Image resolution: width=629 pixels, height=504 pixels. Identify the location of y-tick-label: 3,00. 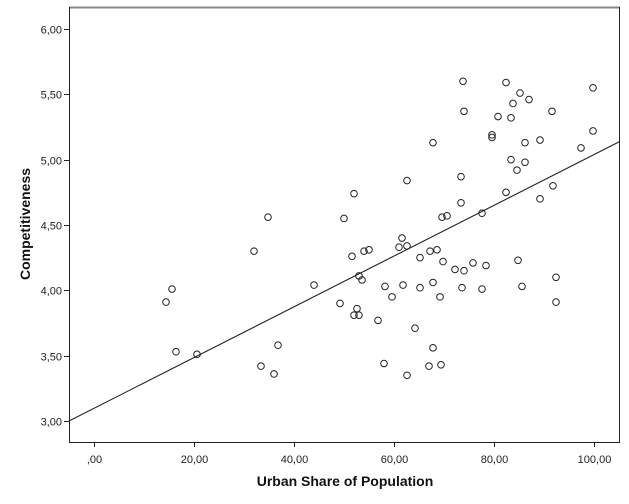
(51, 423).